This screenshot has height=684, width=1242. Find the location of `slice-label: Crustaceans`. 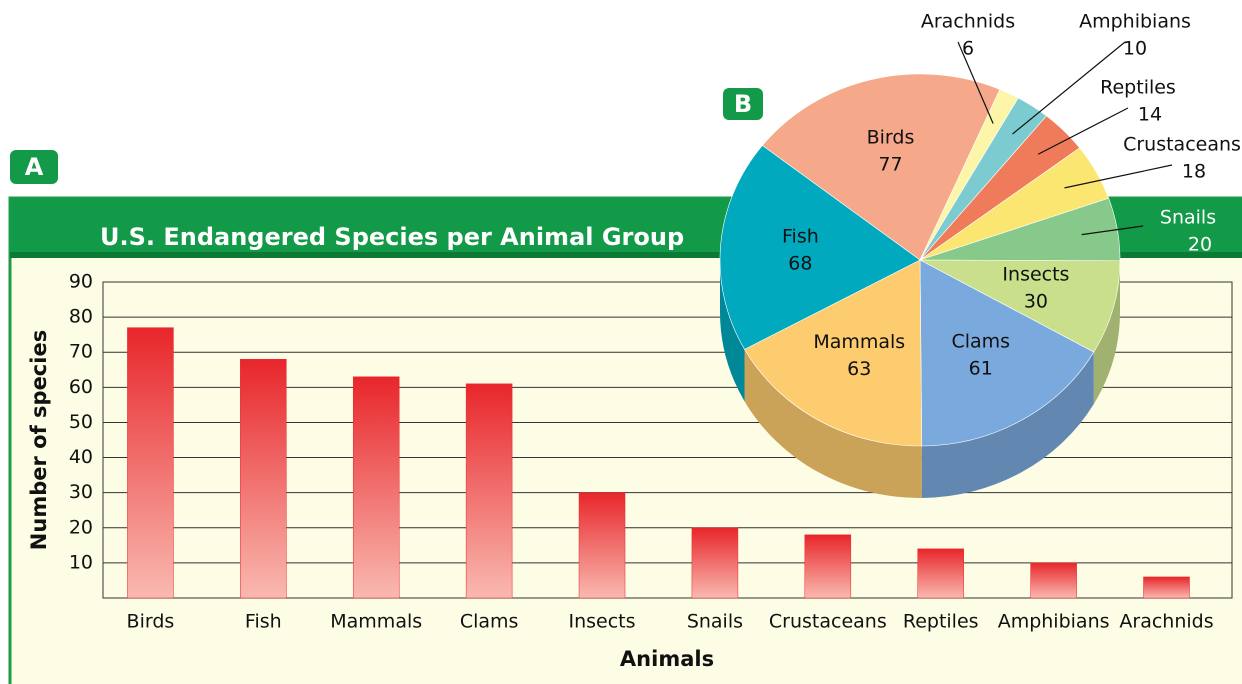

slice-label: Crustaceans is located at coordinates (1182, 145).